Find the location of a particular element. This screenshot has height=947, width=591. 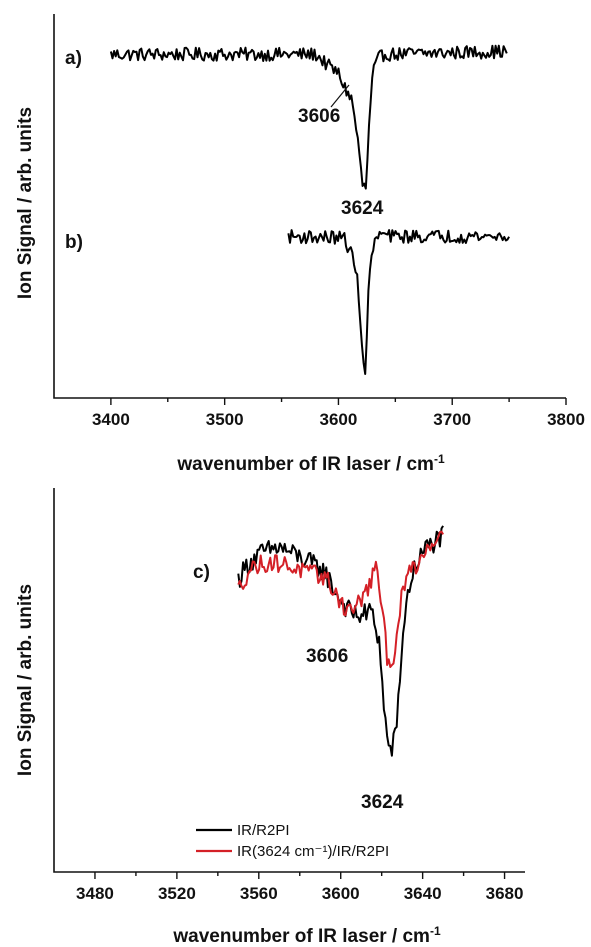

x-tick-label: 3500 is located at coordinates (225, 419).